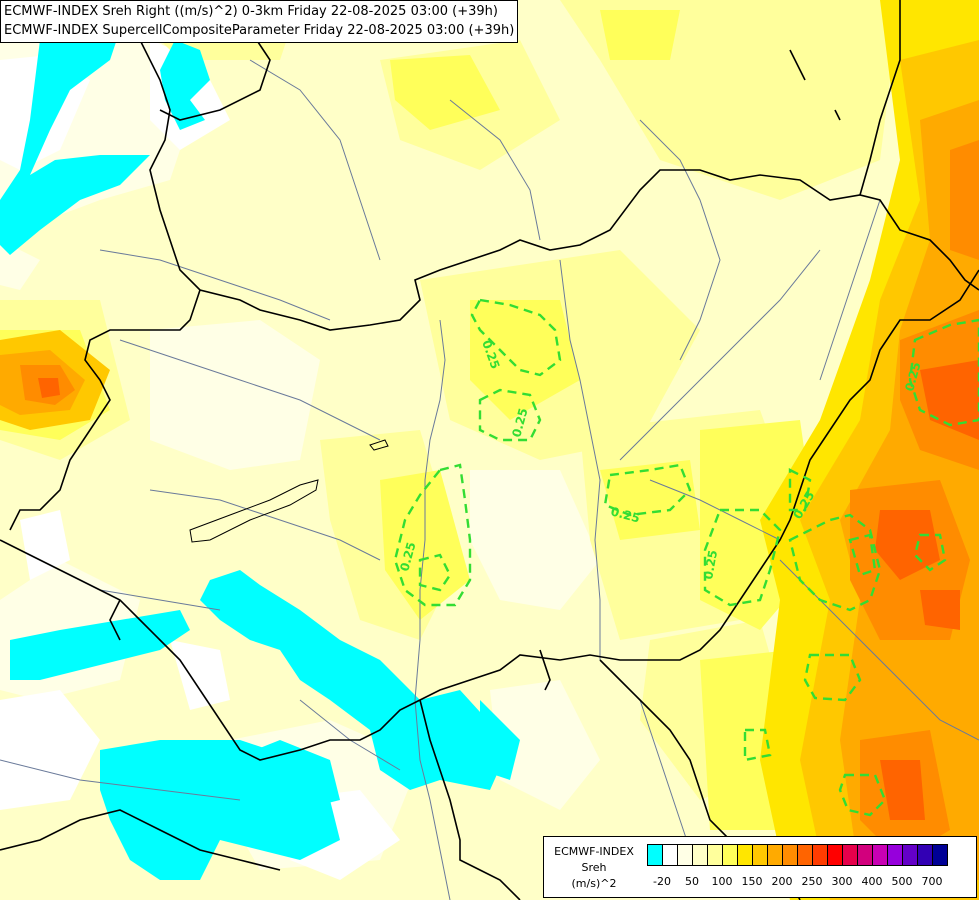 The image size is (979, 900). Describe the element at coordinates (594, 883) in the screenshot. I see `legend-unit: (m/s)^2` at that location.